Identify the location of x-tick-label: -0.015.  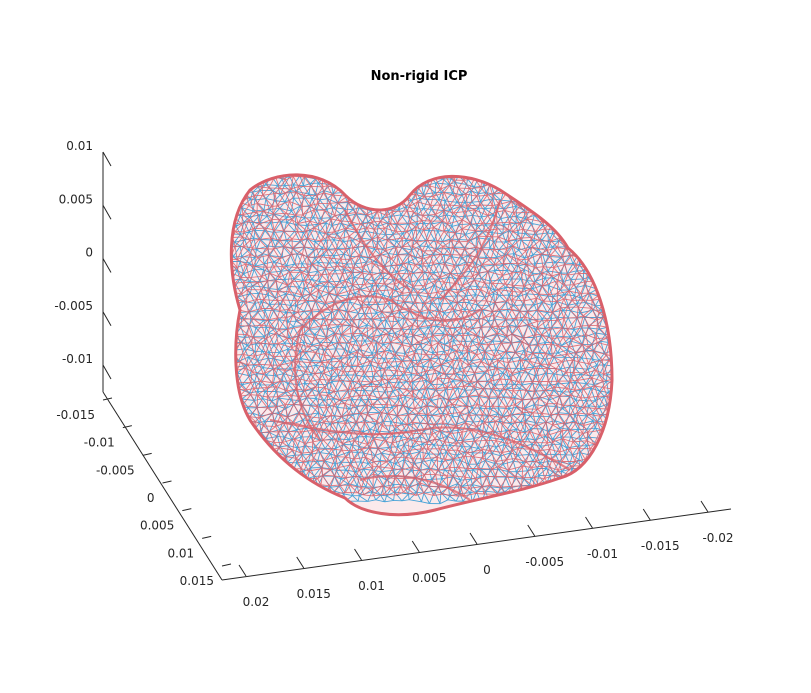
(660, 546).